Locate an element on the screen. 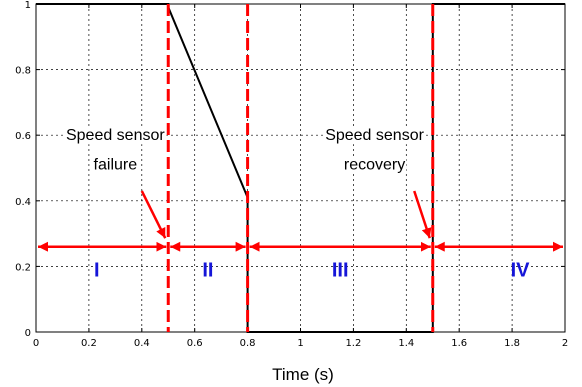 The image size is (582, 387). x-tick-label: 0.4 is located at coordinates (142, 343).